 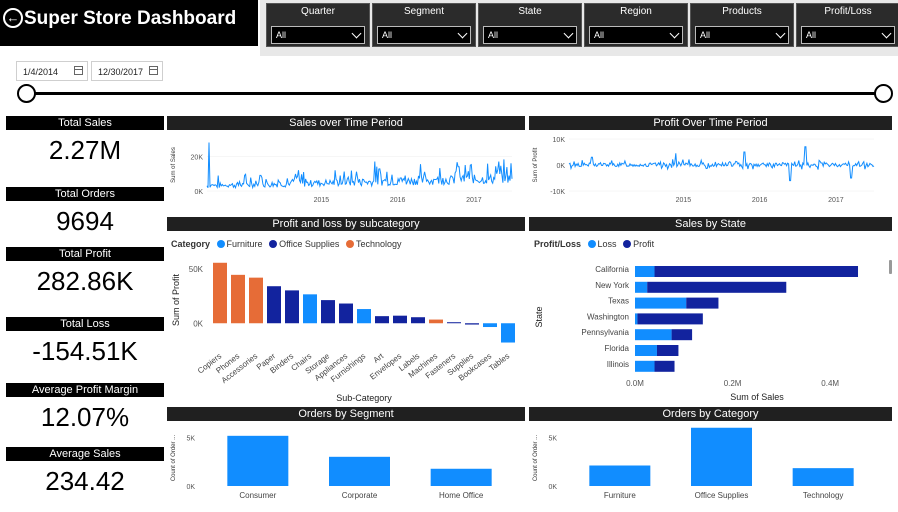 What do you see at coordinates (318, 25) in the screenshot?
I see `slicer-quarter: Quarter All` at bounding box center [318, 25].